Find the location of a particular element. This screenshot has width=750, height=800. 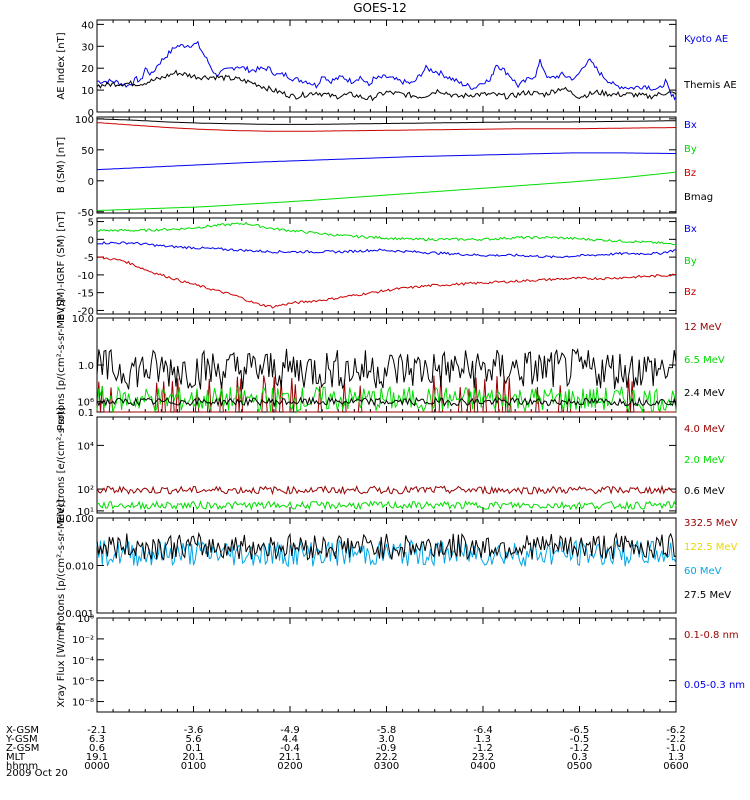

panel-1: 0 10 20 30 40 AE Index [nT] Kyoto AE Themis AE is located at coordinates (396, 69).